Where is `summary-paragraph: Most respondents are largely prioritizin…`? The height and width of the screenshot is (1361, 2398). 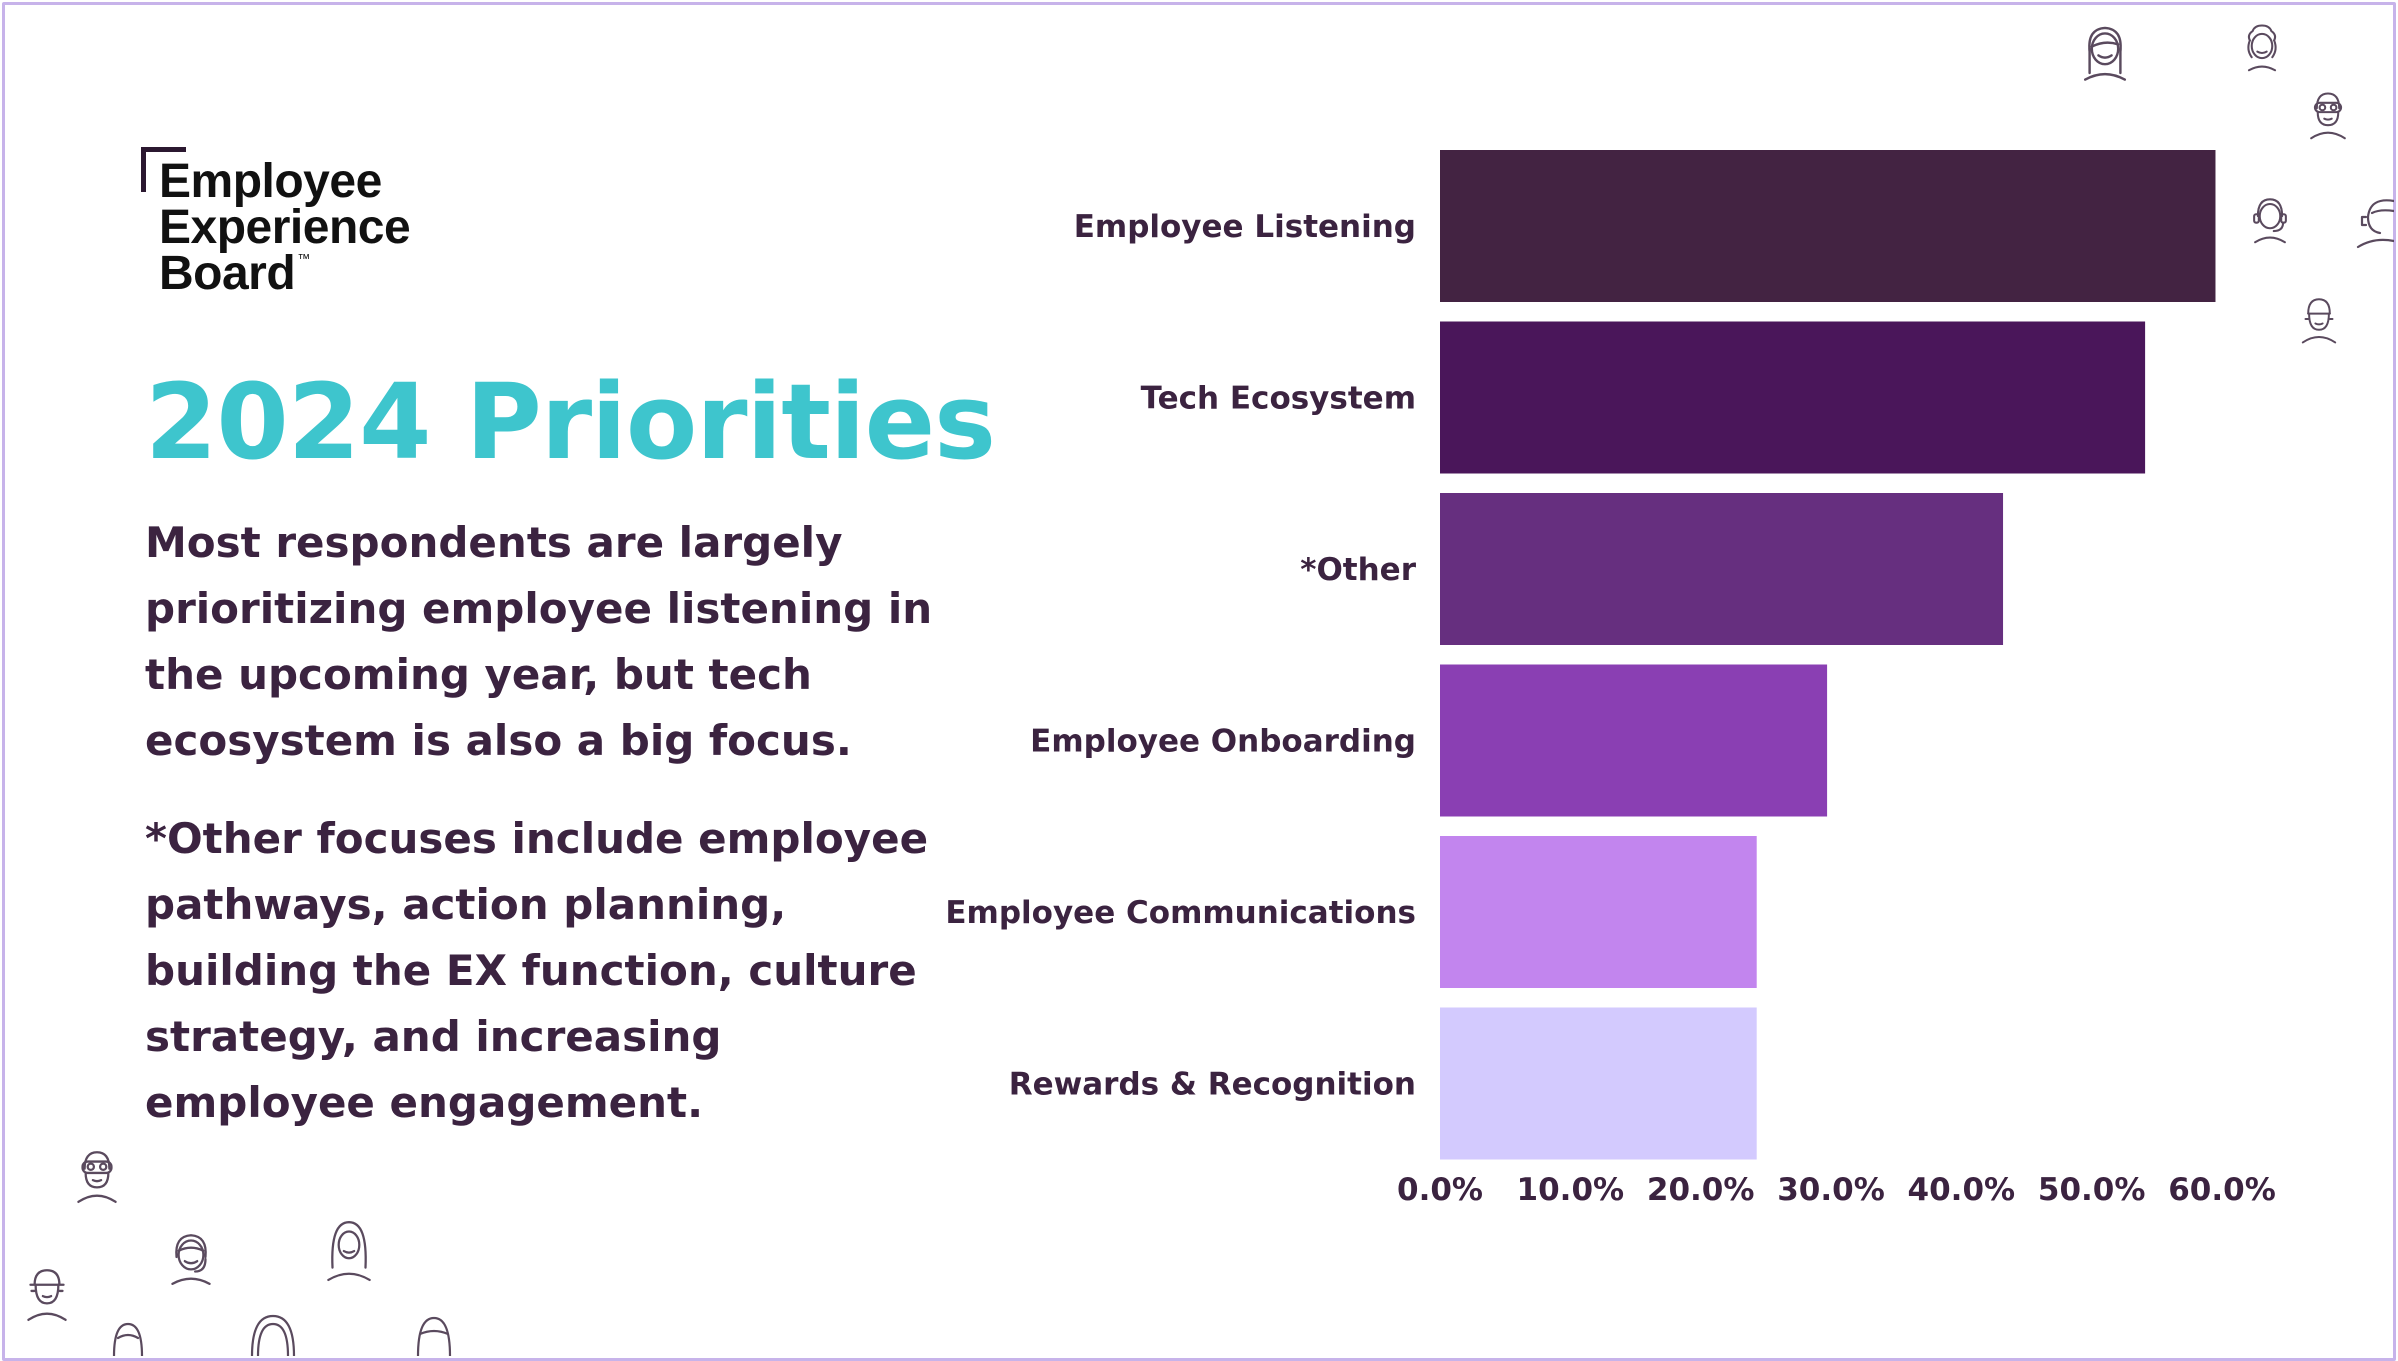 summary-paragraph: Most respondents are largely prioritizin… is located at coordinates (539, 642).